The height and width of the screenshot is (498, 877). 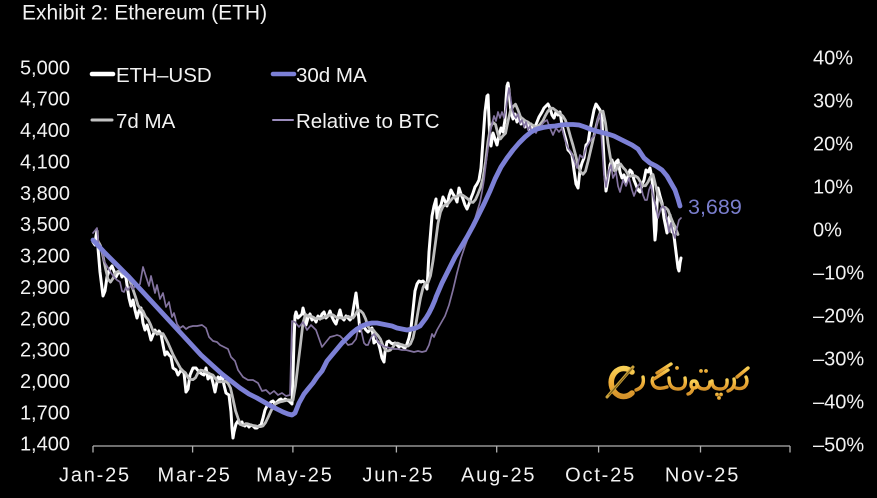 I want to click on svg-text: 5,000, so click(x=45, y=68).